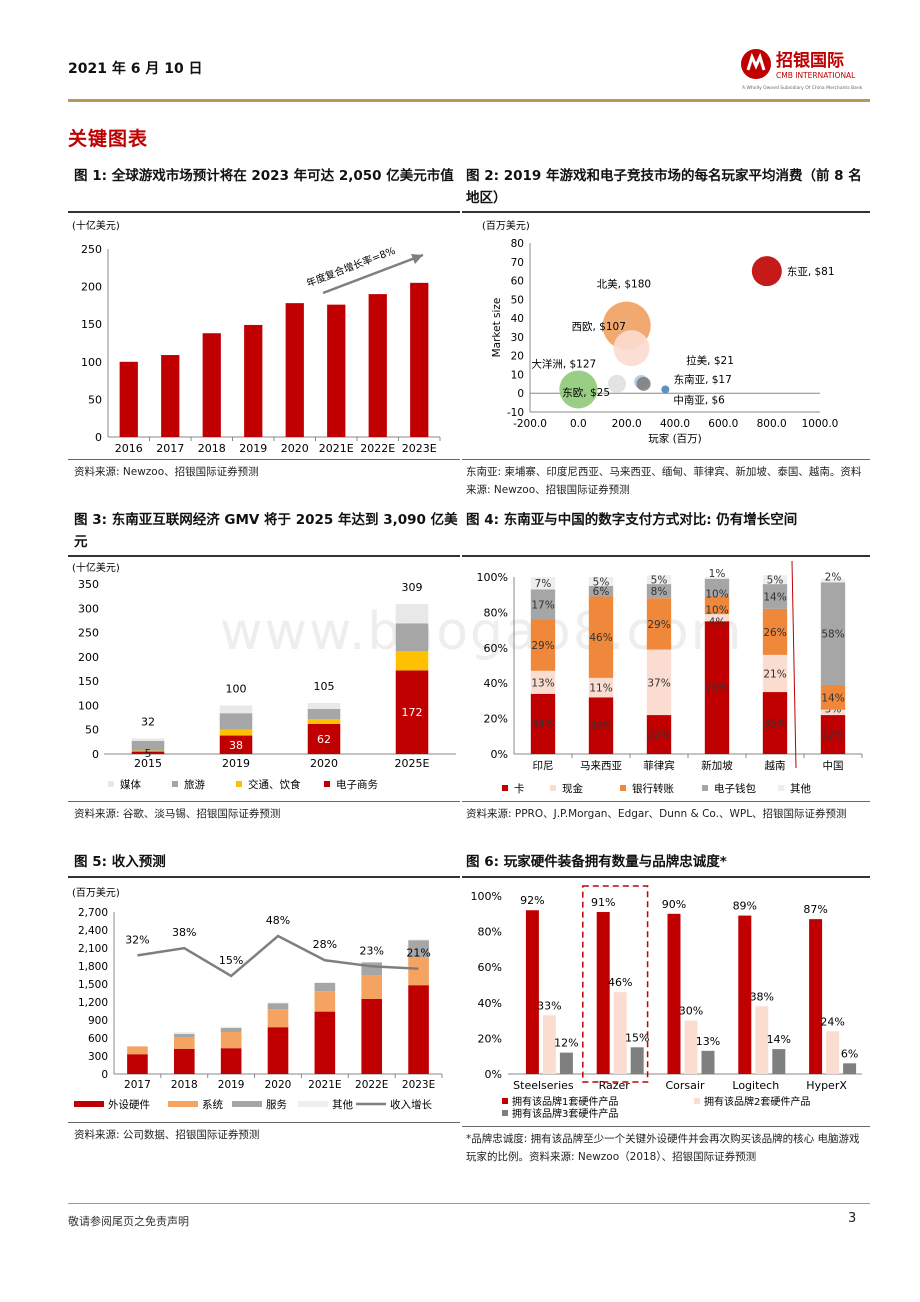  What do you see at coordinates (148, 763) in the screenshot?
I see `fig3-xlabel: 2015` at bounding box center [148, 763].